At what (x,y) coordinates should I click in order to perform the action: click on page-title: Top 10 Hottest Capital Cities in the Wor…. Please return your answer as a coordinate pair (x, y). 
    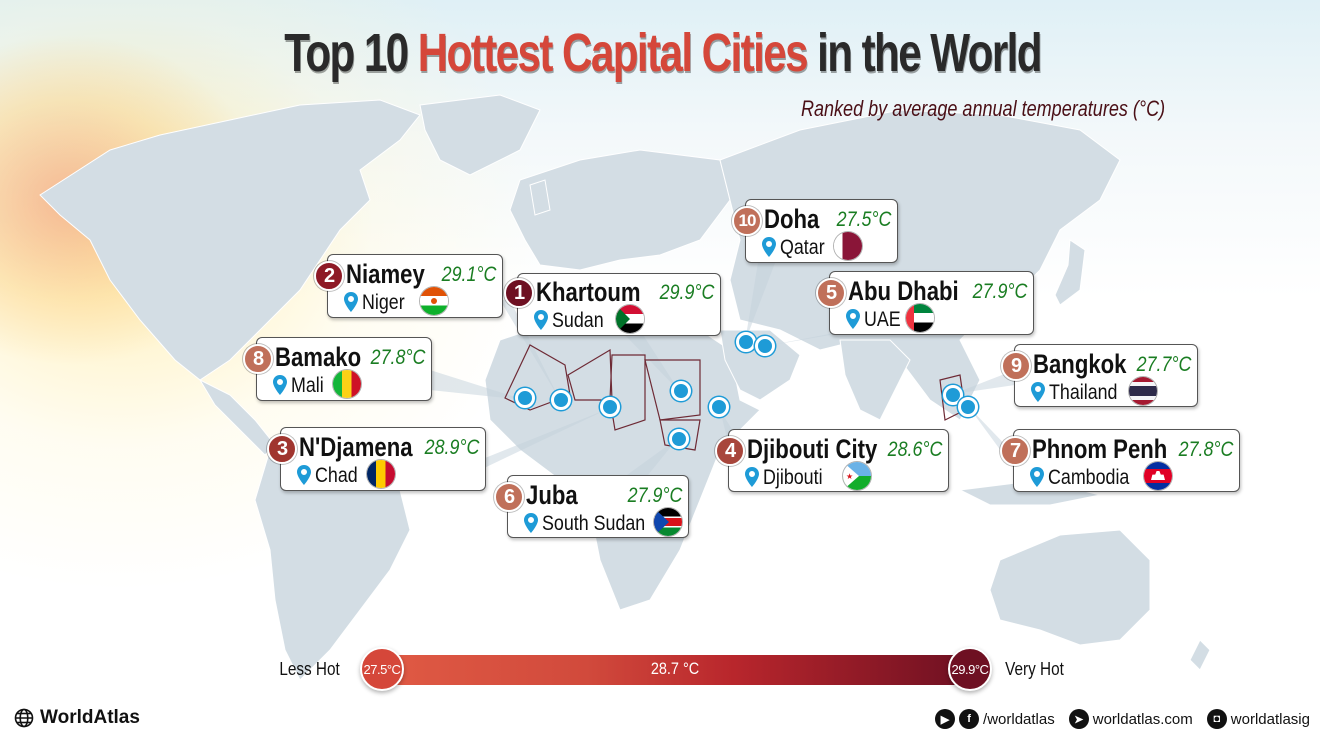
    Looking at the image, I should click on (663, 53).